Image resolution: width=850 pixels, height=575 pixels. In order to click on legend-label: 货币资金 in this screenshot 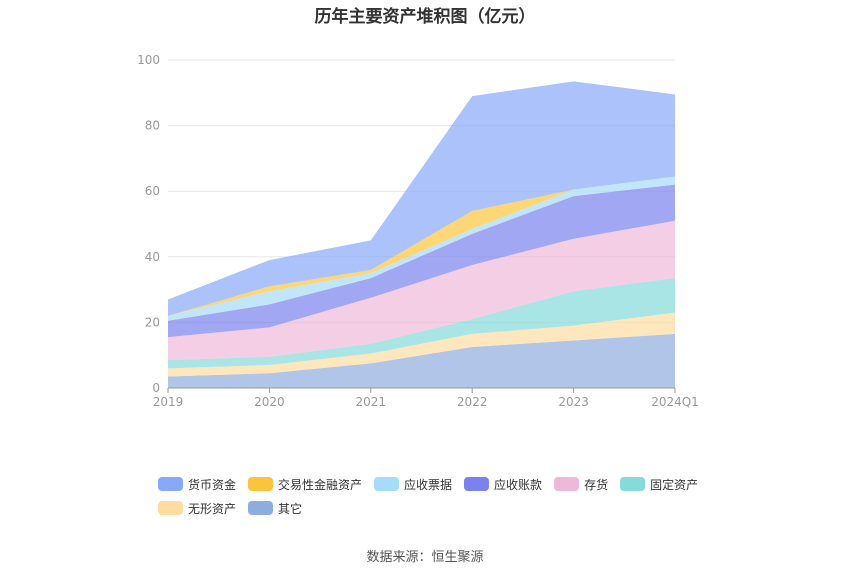, I will do `click(212, 484)`.